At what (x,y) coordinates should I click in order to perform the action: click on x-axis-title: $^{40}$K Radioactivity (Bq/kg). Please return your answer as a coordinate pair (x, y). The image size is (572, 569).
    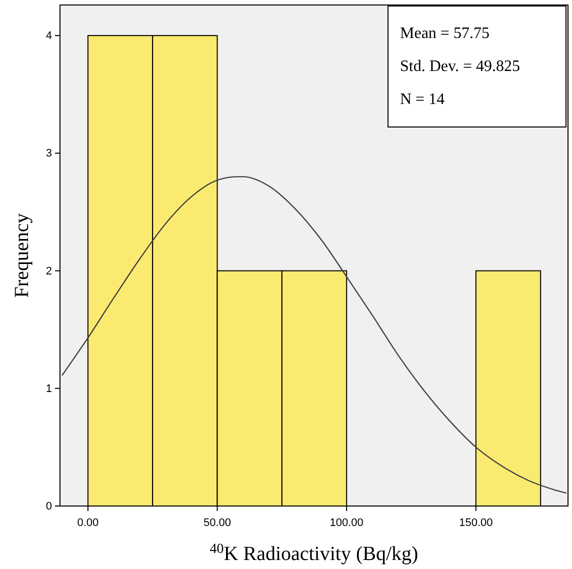
    Looking at the image, I should click on (314, 553).